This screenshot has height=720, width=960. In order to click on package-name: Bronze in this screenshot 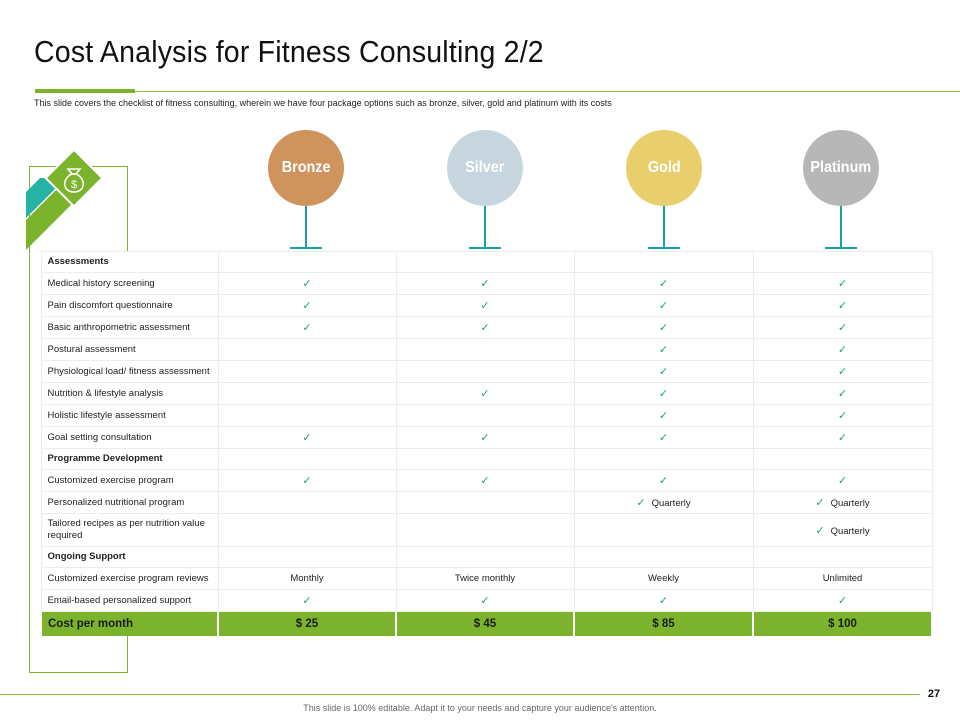, I will do `click(306, 167)`.